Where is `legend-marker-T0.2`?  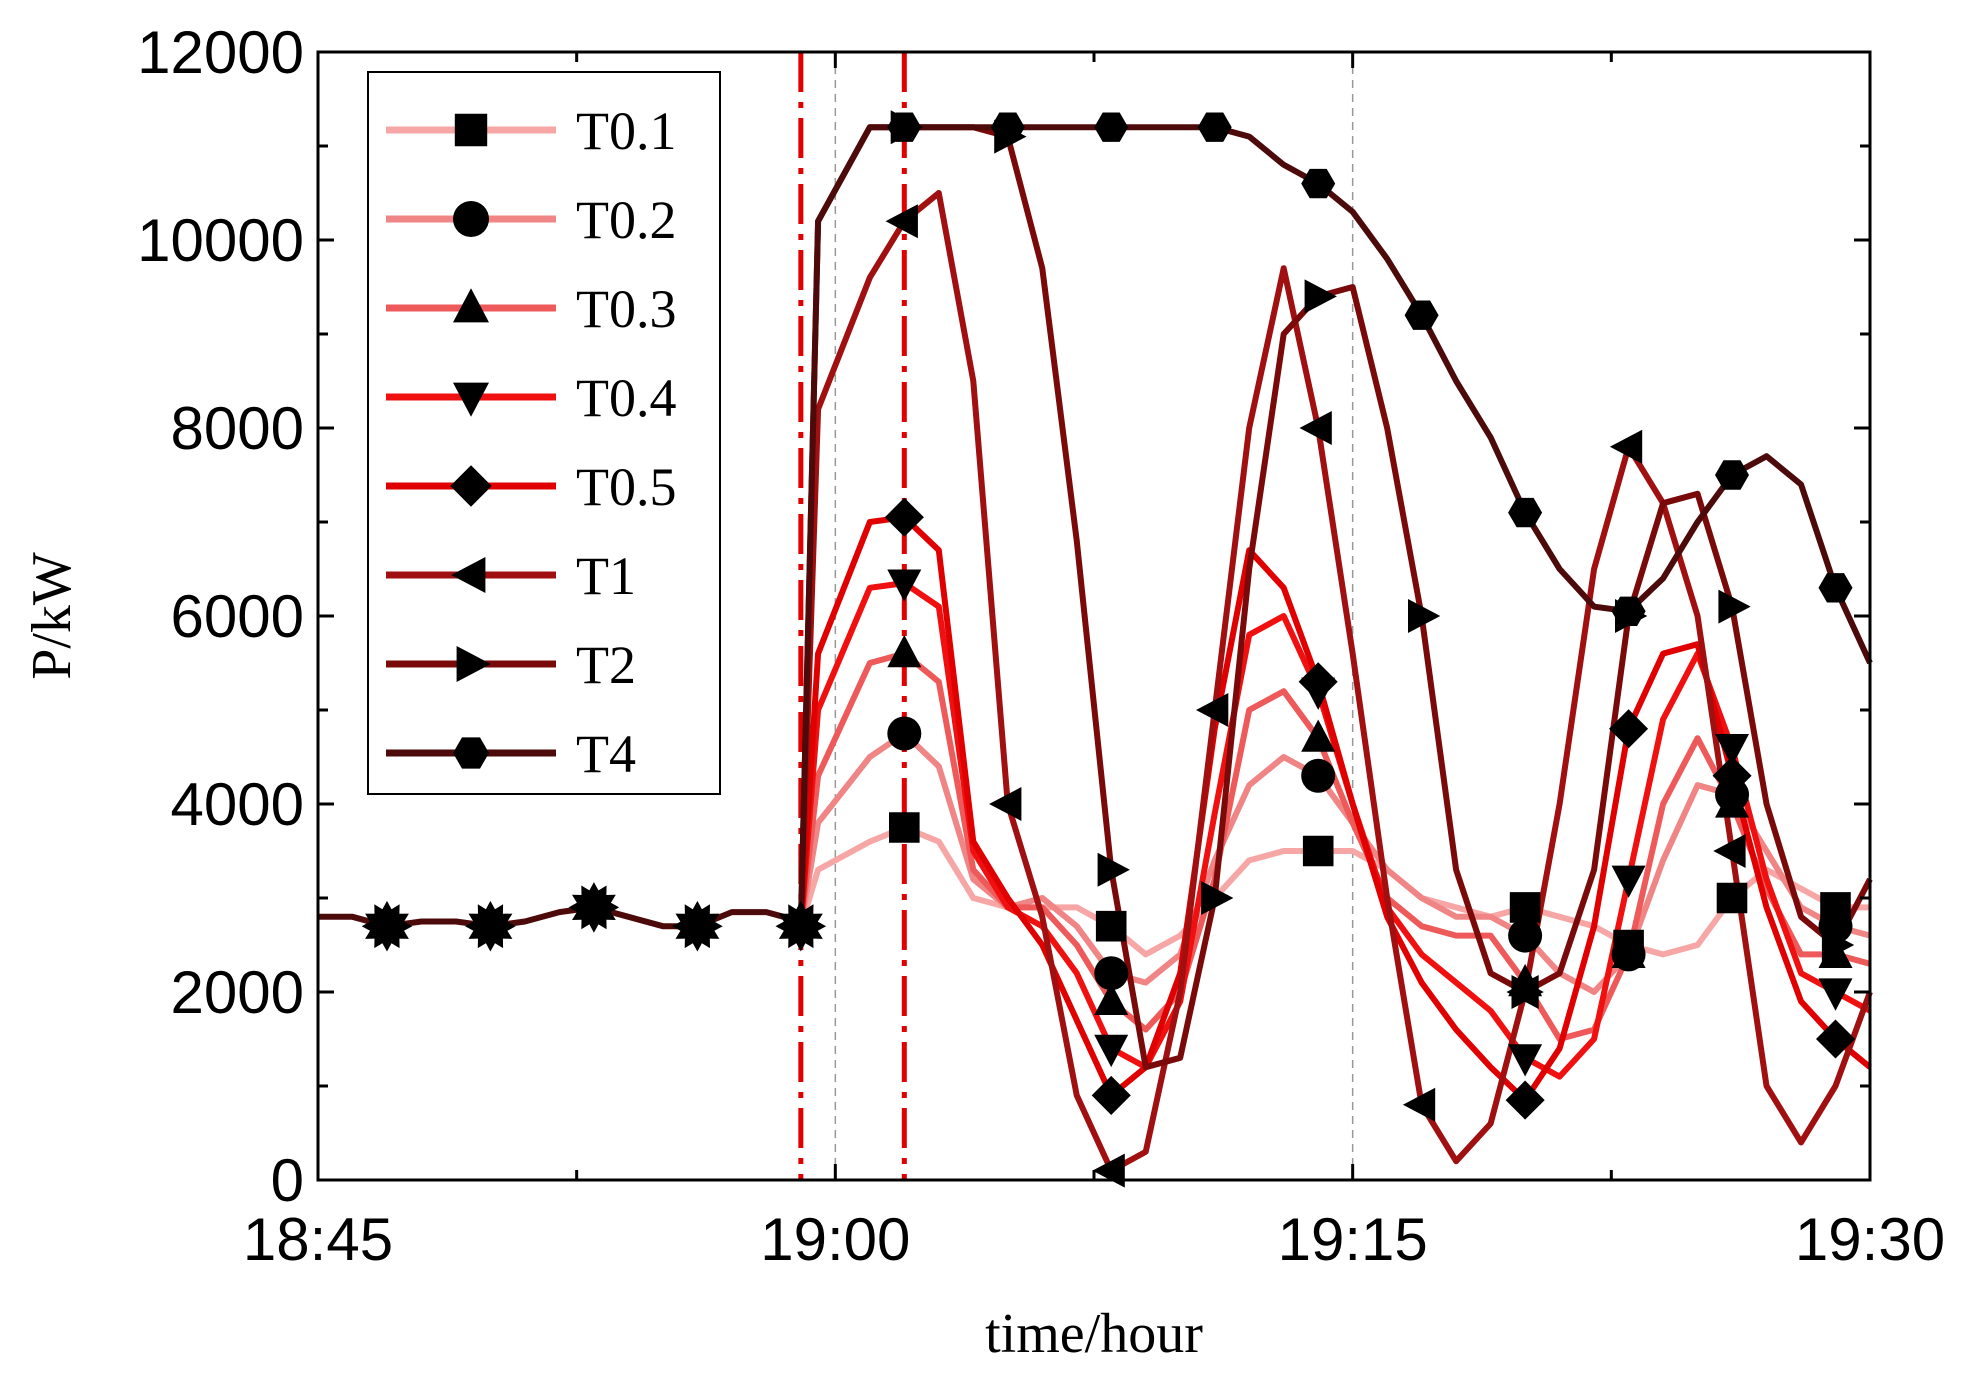
legend-marker-T0.2 is located at coordinates (471, 219).